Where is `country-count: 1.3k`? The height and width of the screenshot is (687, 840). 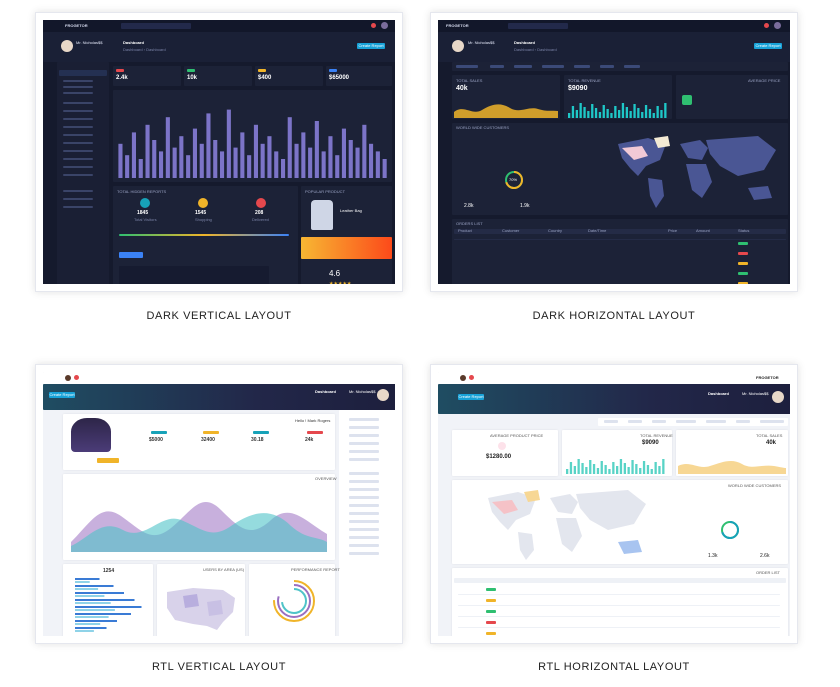
country-count: 1.3k is located at coordinates (713, 556).